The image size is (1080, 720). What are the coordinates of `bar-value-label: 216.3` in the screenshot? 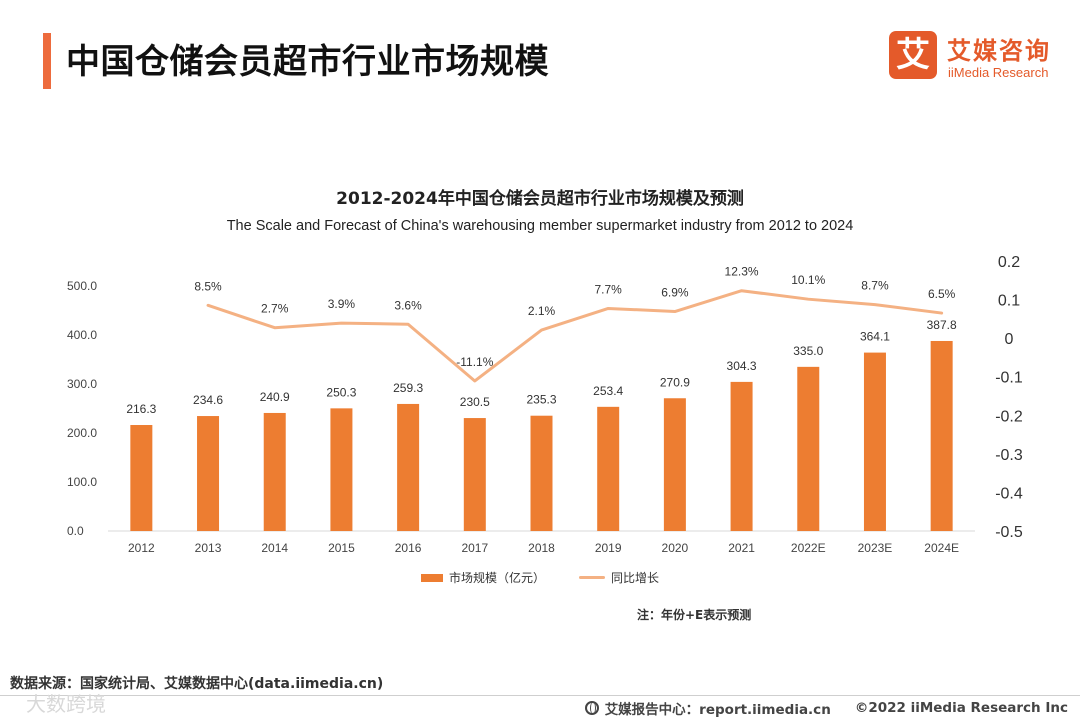 It's located at (141, 409).